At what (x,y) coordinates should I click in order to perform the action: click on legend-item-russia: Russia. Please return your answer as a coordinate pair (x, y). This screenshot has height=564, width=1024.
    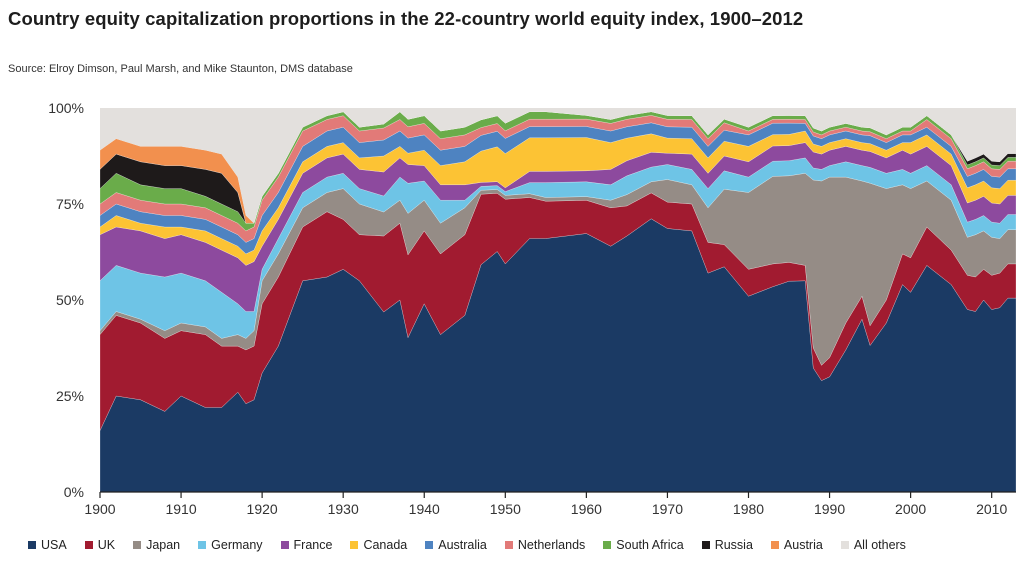
    Looking at the image, I should click on (727, 545).